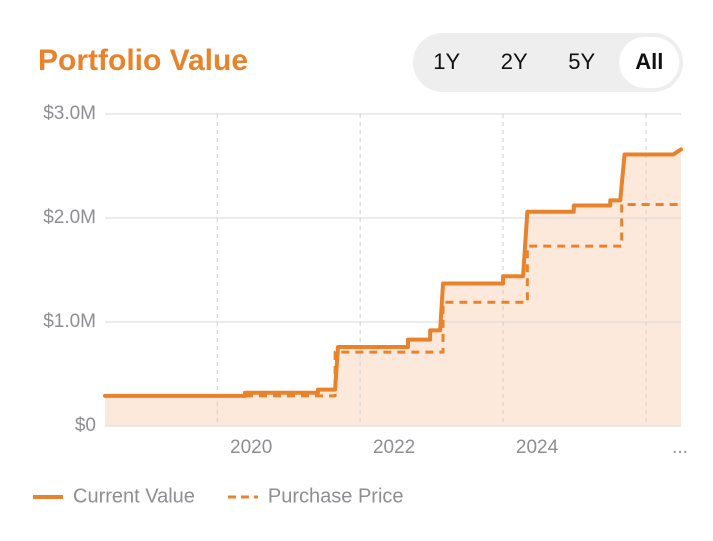 The image size is (713, 541). I want to click on legend-label: Current Value, so click(134, 496).